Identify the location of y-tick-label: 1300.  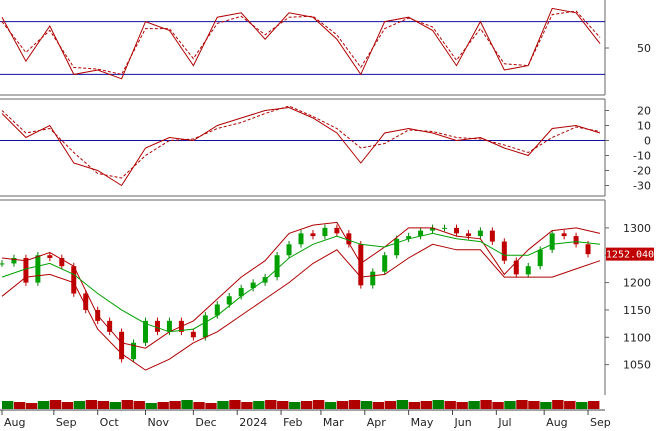
(637, 228).